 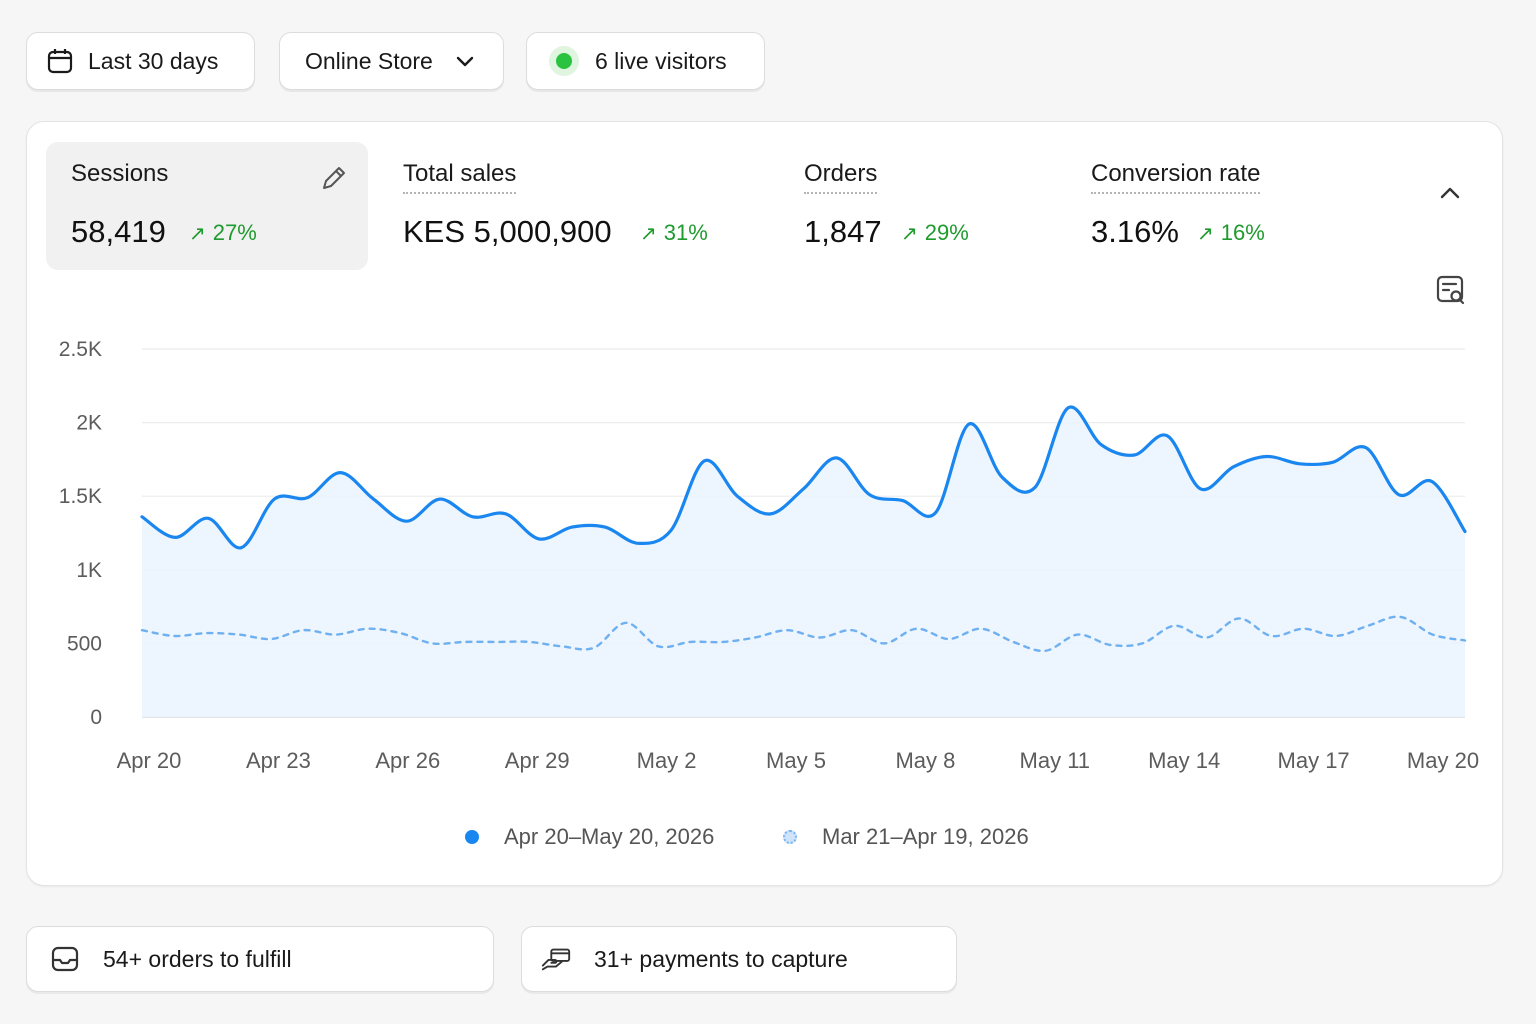 What do you see at coordinates (89, 423) in the screenshot?
I see `y-tick-label: 2K` at bounding box center [89, 423].